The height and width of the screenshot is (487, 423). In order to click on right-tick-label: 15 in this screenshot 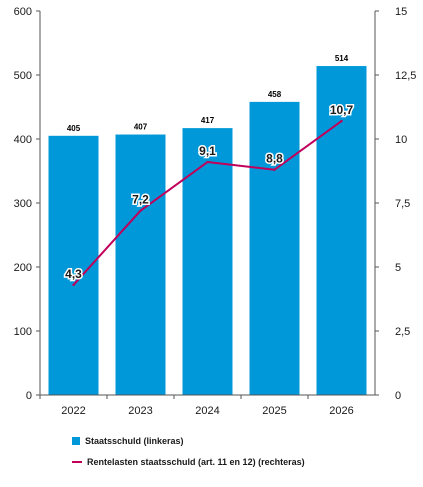, I will do `click(401, 12)`.